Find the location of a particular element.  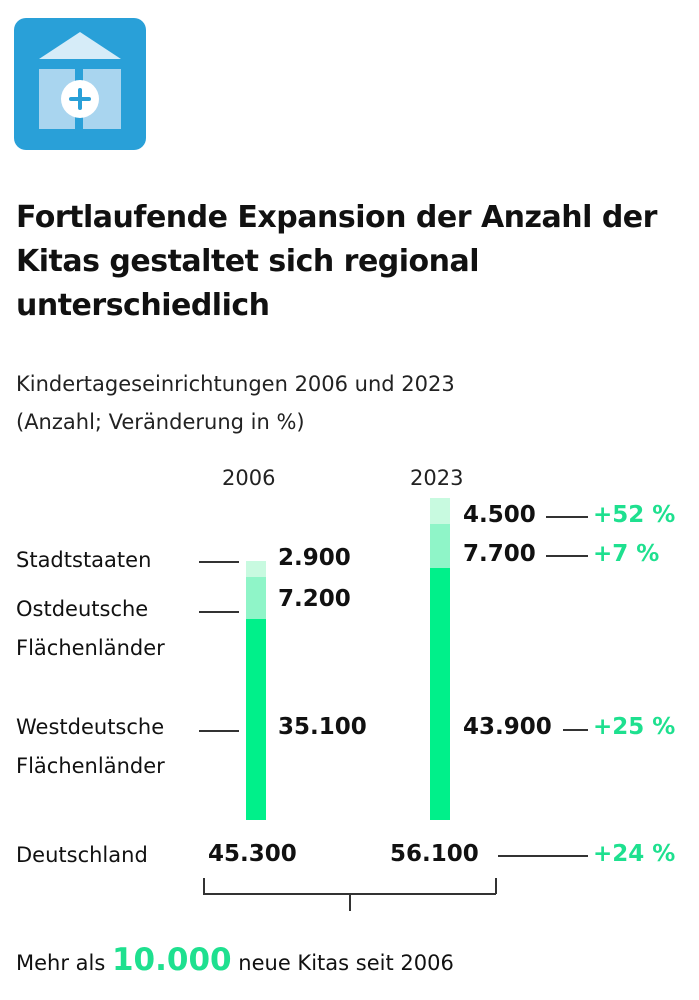

legend-ost-2: Flächenländer is located at coordinates (90, 648).